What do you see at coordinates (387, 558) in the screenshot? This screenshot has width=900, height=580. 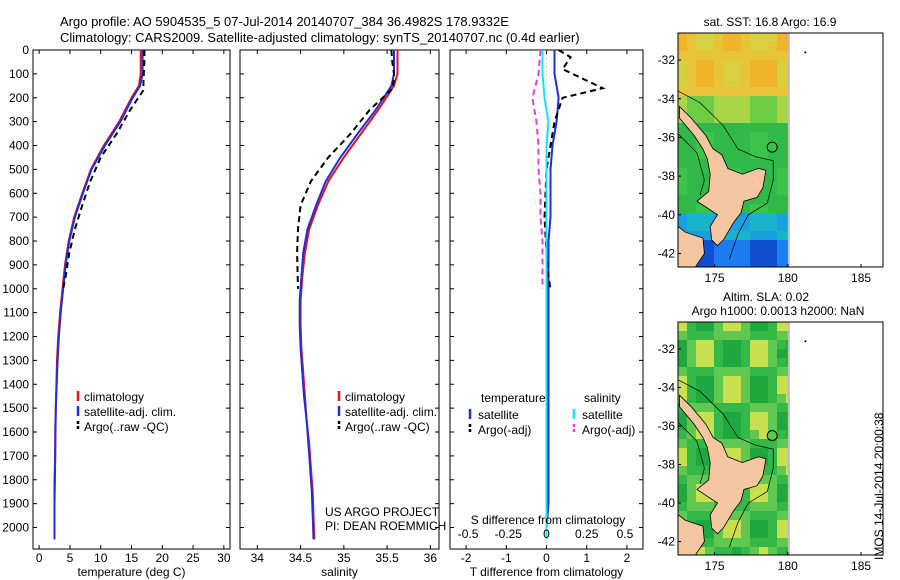 I see `salinity-xtick-label: 35.5` at bounding box center [387, 558].